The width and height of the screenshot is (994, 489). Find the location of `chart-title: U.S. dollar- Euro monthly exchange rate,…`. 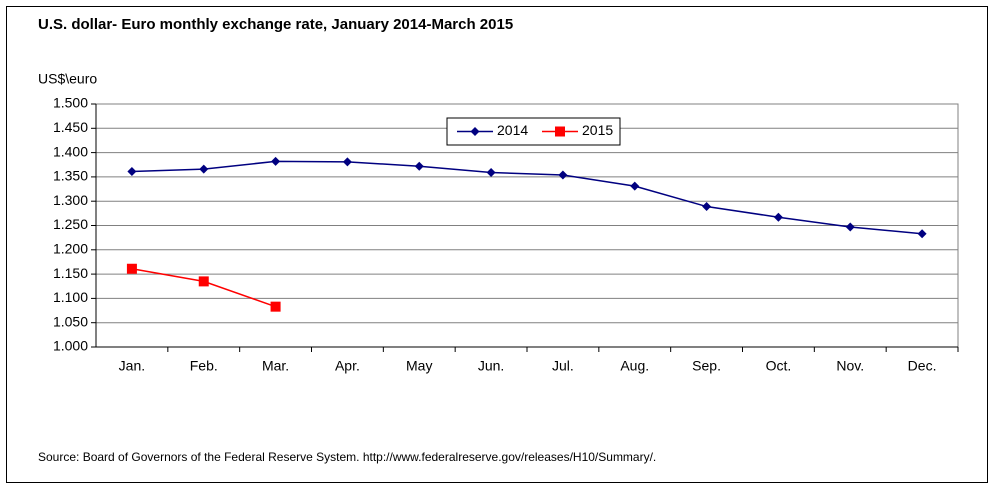

chart-title: U.S. dollar- Euro monthly exchange rate,… is located at coordinates (275, 24).